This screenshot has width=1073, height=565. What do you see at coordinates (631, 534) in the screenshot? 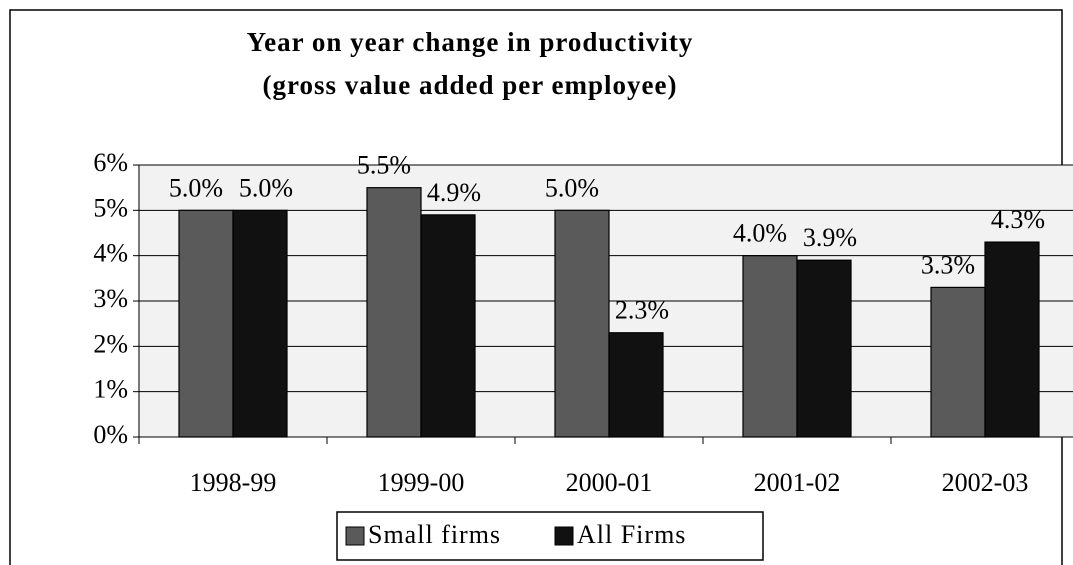
I see `legend-label: All Firms` at bounding box center [631, 534].